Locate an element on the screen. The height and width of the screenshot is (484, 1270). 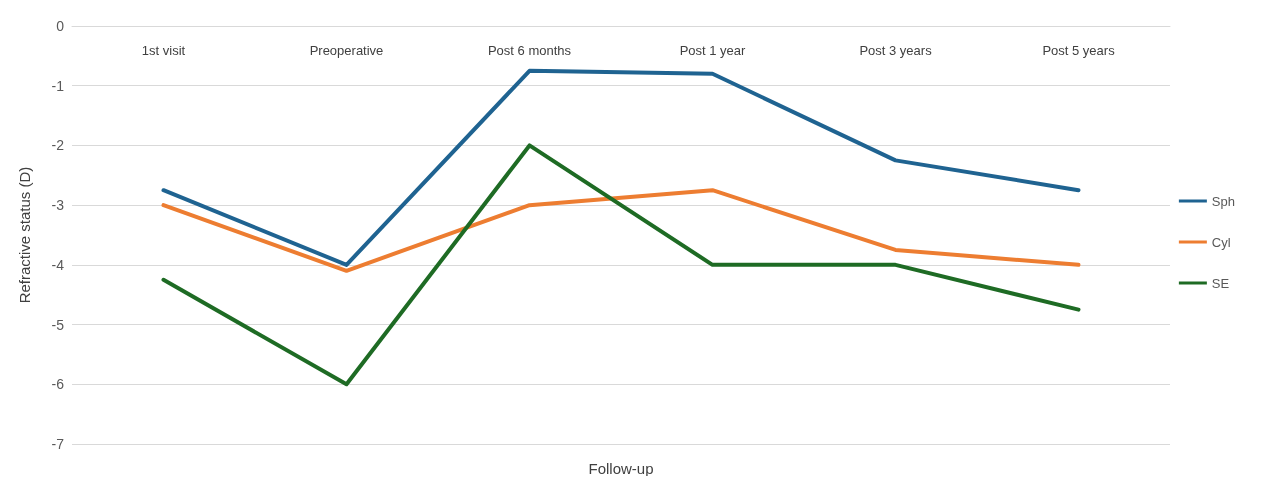
line-series is located at coordinates (621, 230).